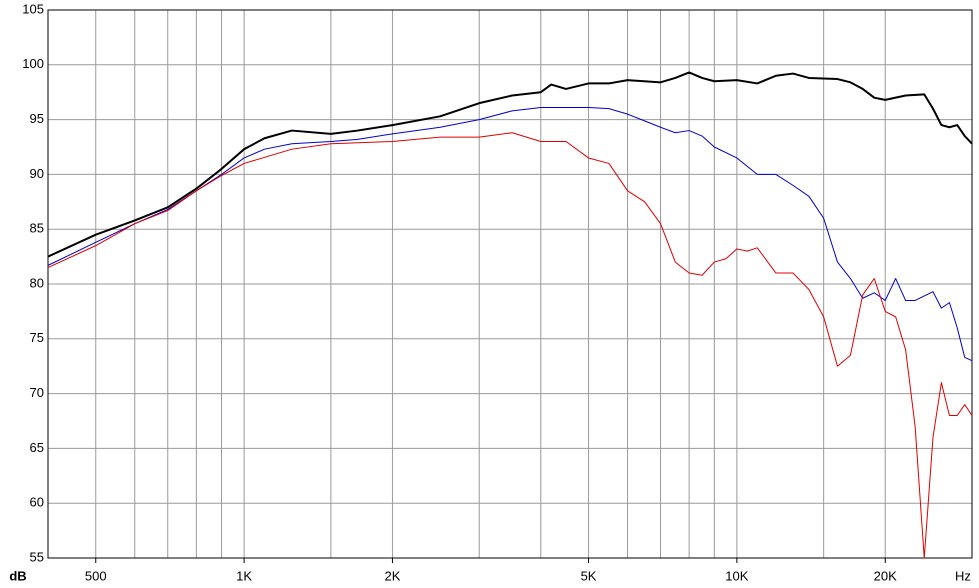 This screenshot has height=588, width=979. I want to click on y-tick-label: 80, so click(37, 282).